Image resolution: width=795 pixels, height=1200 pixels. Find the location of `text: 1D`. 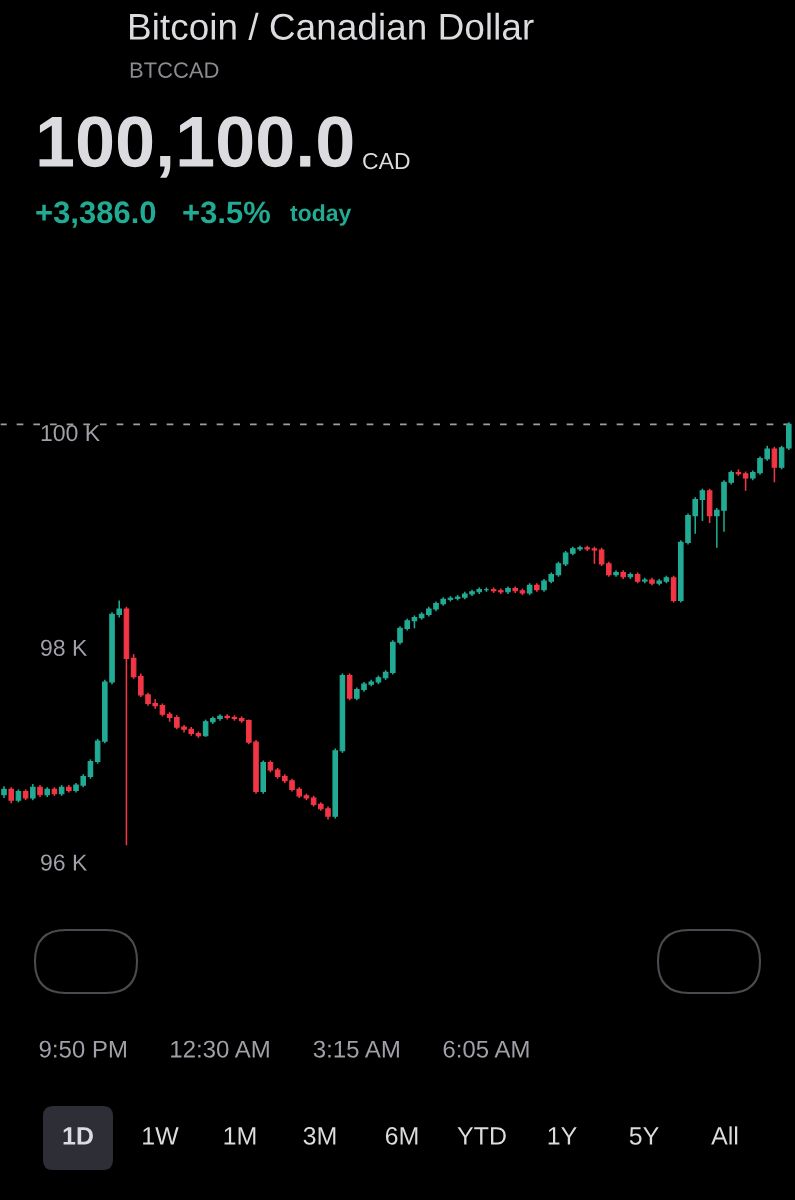

text: 1D is located at coordinates (78, 1136).